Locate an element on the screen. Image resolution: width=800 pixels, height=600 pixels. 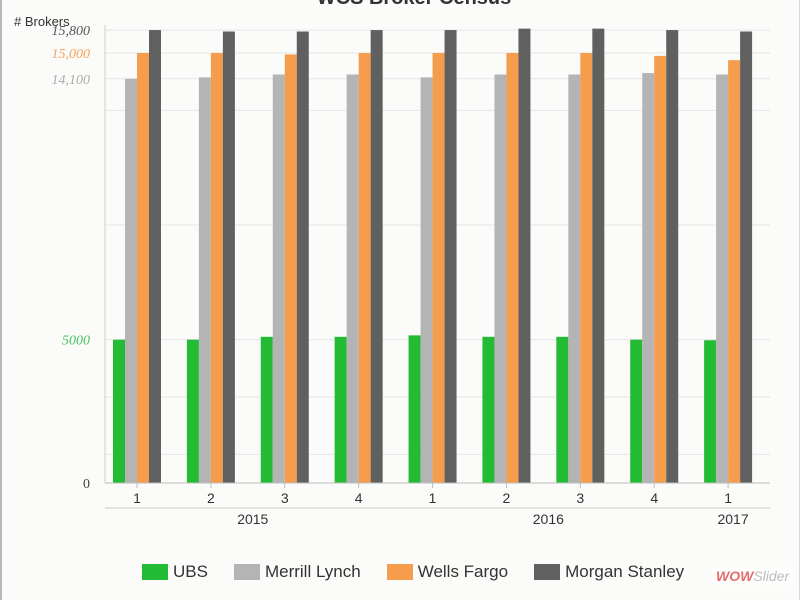
legend-label: UBS is located at coordinates (190, 571).